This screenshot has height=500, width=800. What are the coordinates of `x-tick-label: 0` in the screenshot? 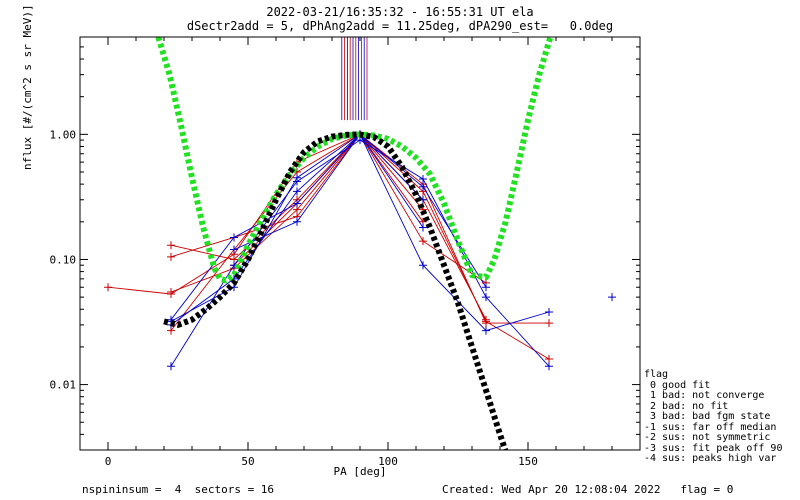 It's located at (108, 461).